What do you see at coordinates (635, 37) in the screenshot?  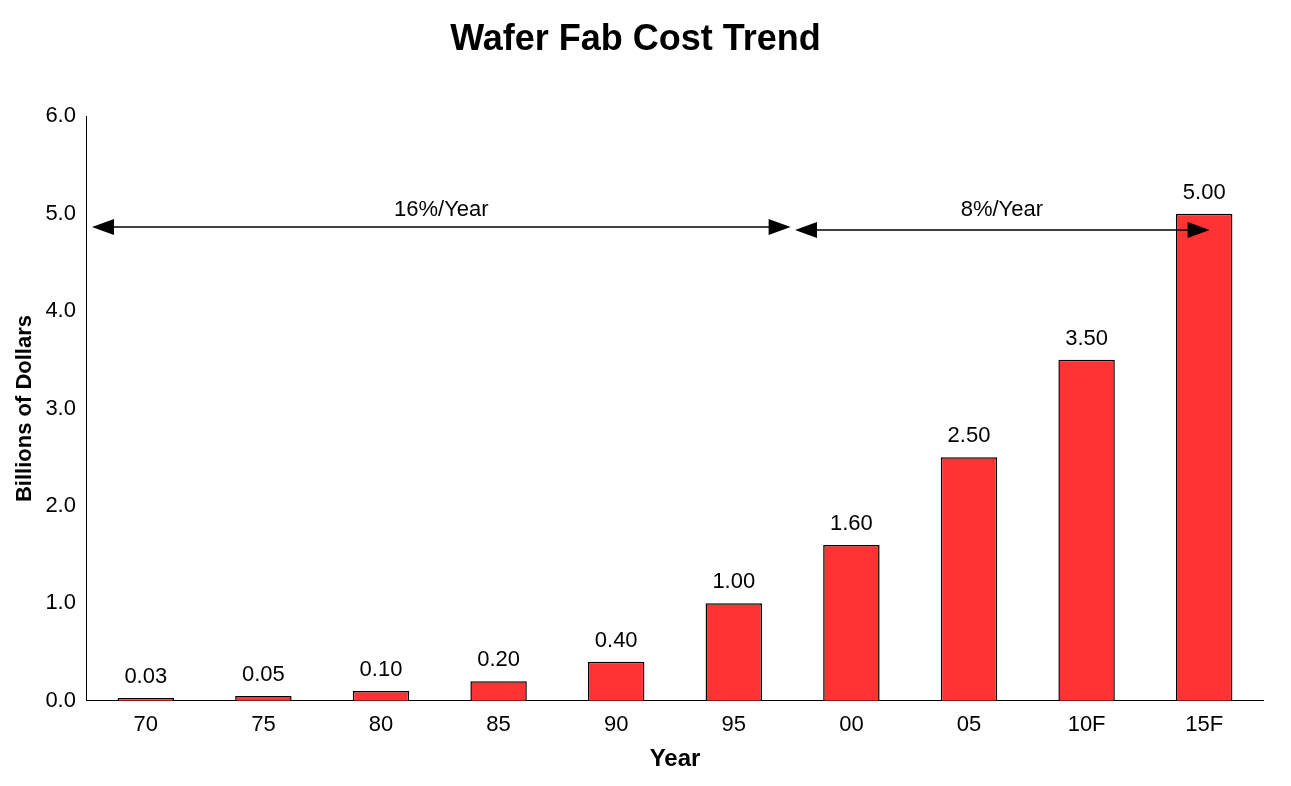 I see `chart-title: Wafer Fab Cost Trend` at bounding box center [635, 37].